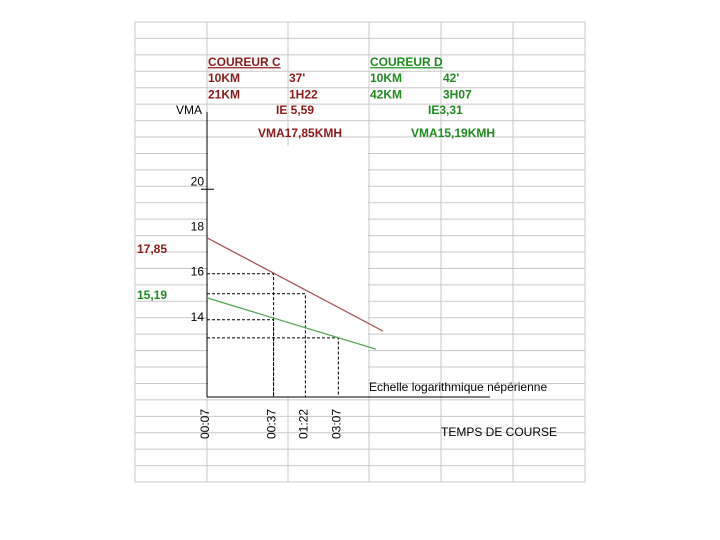 This screenshot has height=540, width=720. Describe the element at coordinates (445, 110) in the screenshot. I see `runner-ie: IE3,31` at that location.